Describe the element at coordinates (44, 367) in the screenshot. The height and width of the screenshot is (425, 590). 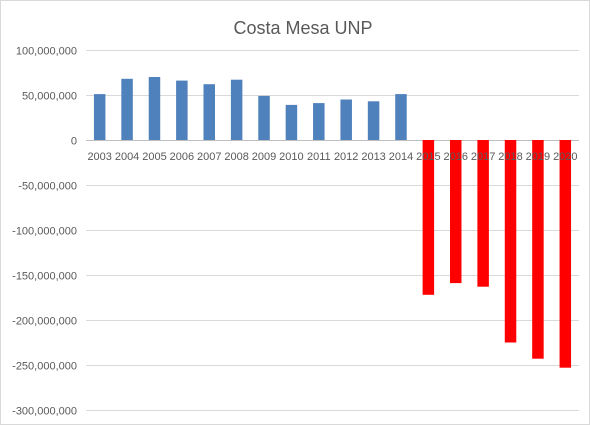
I see `y-tick-label: -250,000,000` at that location.